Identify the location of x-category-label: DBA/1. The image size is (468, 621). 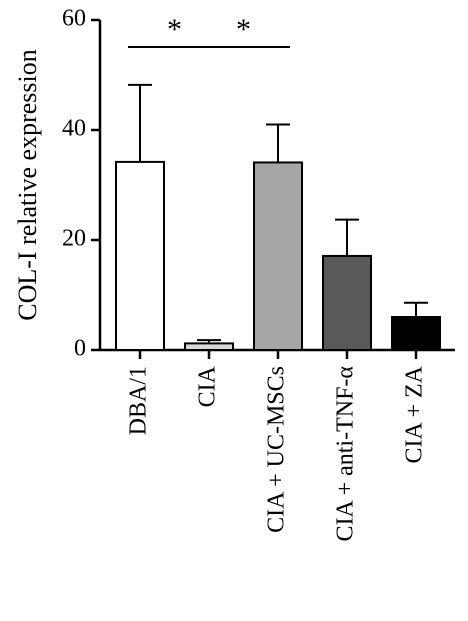
(139, 400).